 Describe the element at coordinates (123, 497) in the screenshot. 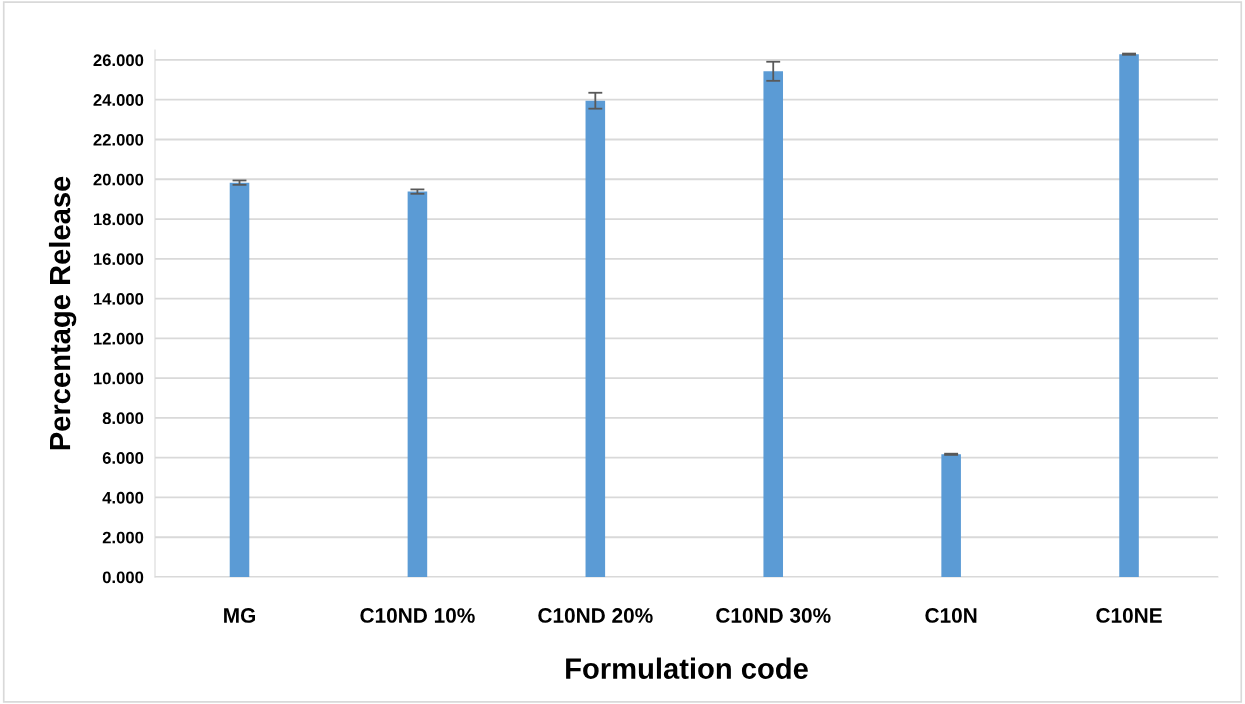

I see `y-tick-label: 4.000` at that location.